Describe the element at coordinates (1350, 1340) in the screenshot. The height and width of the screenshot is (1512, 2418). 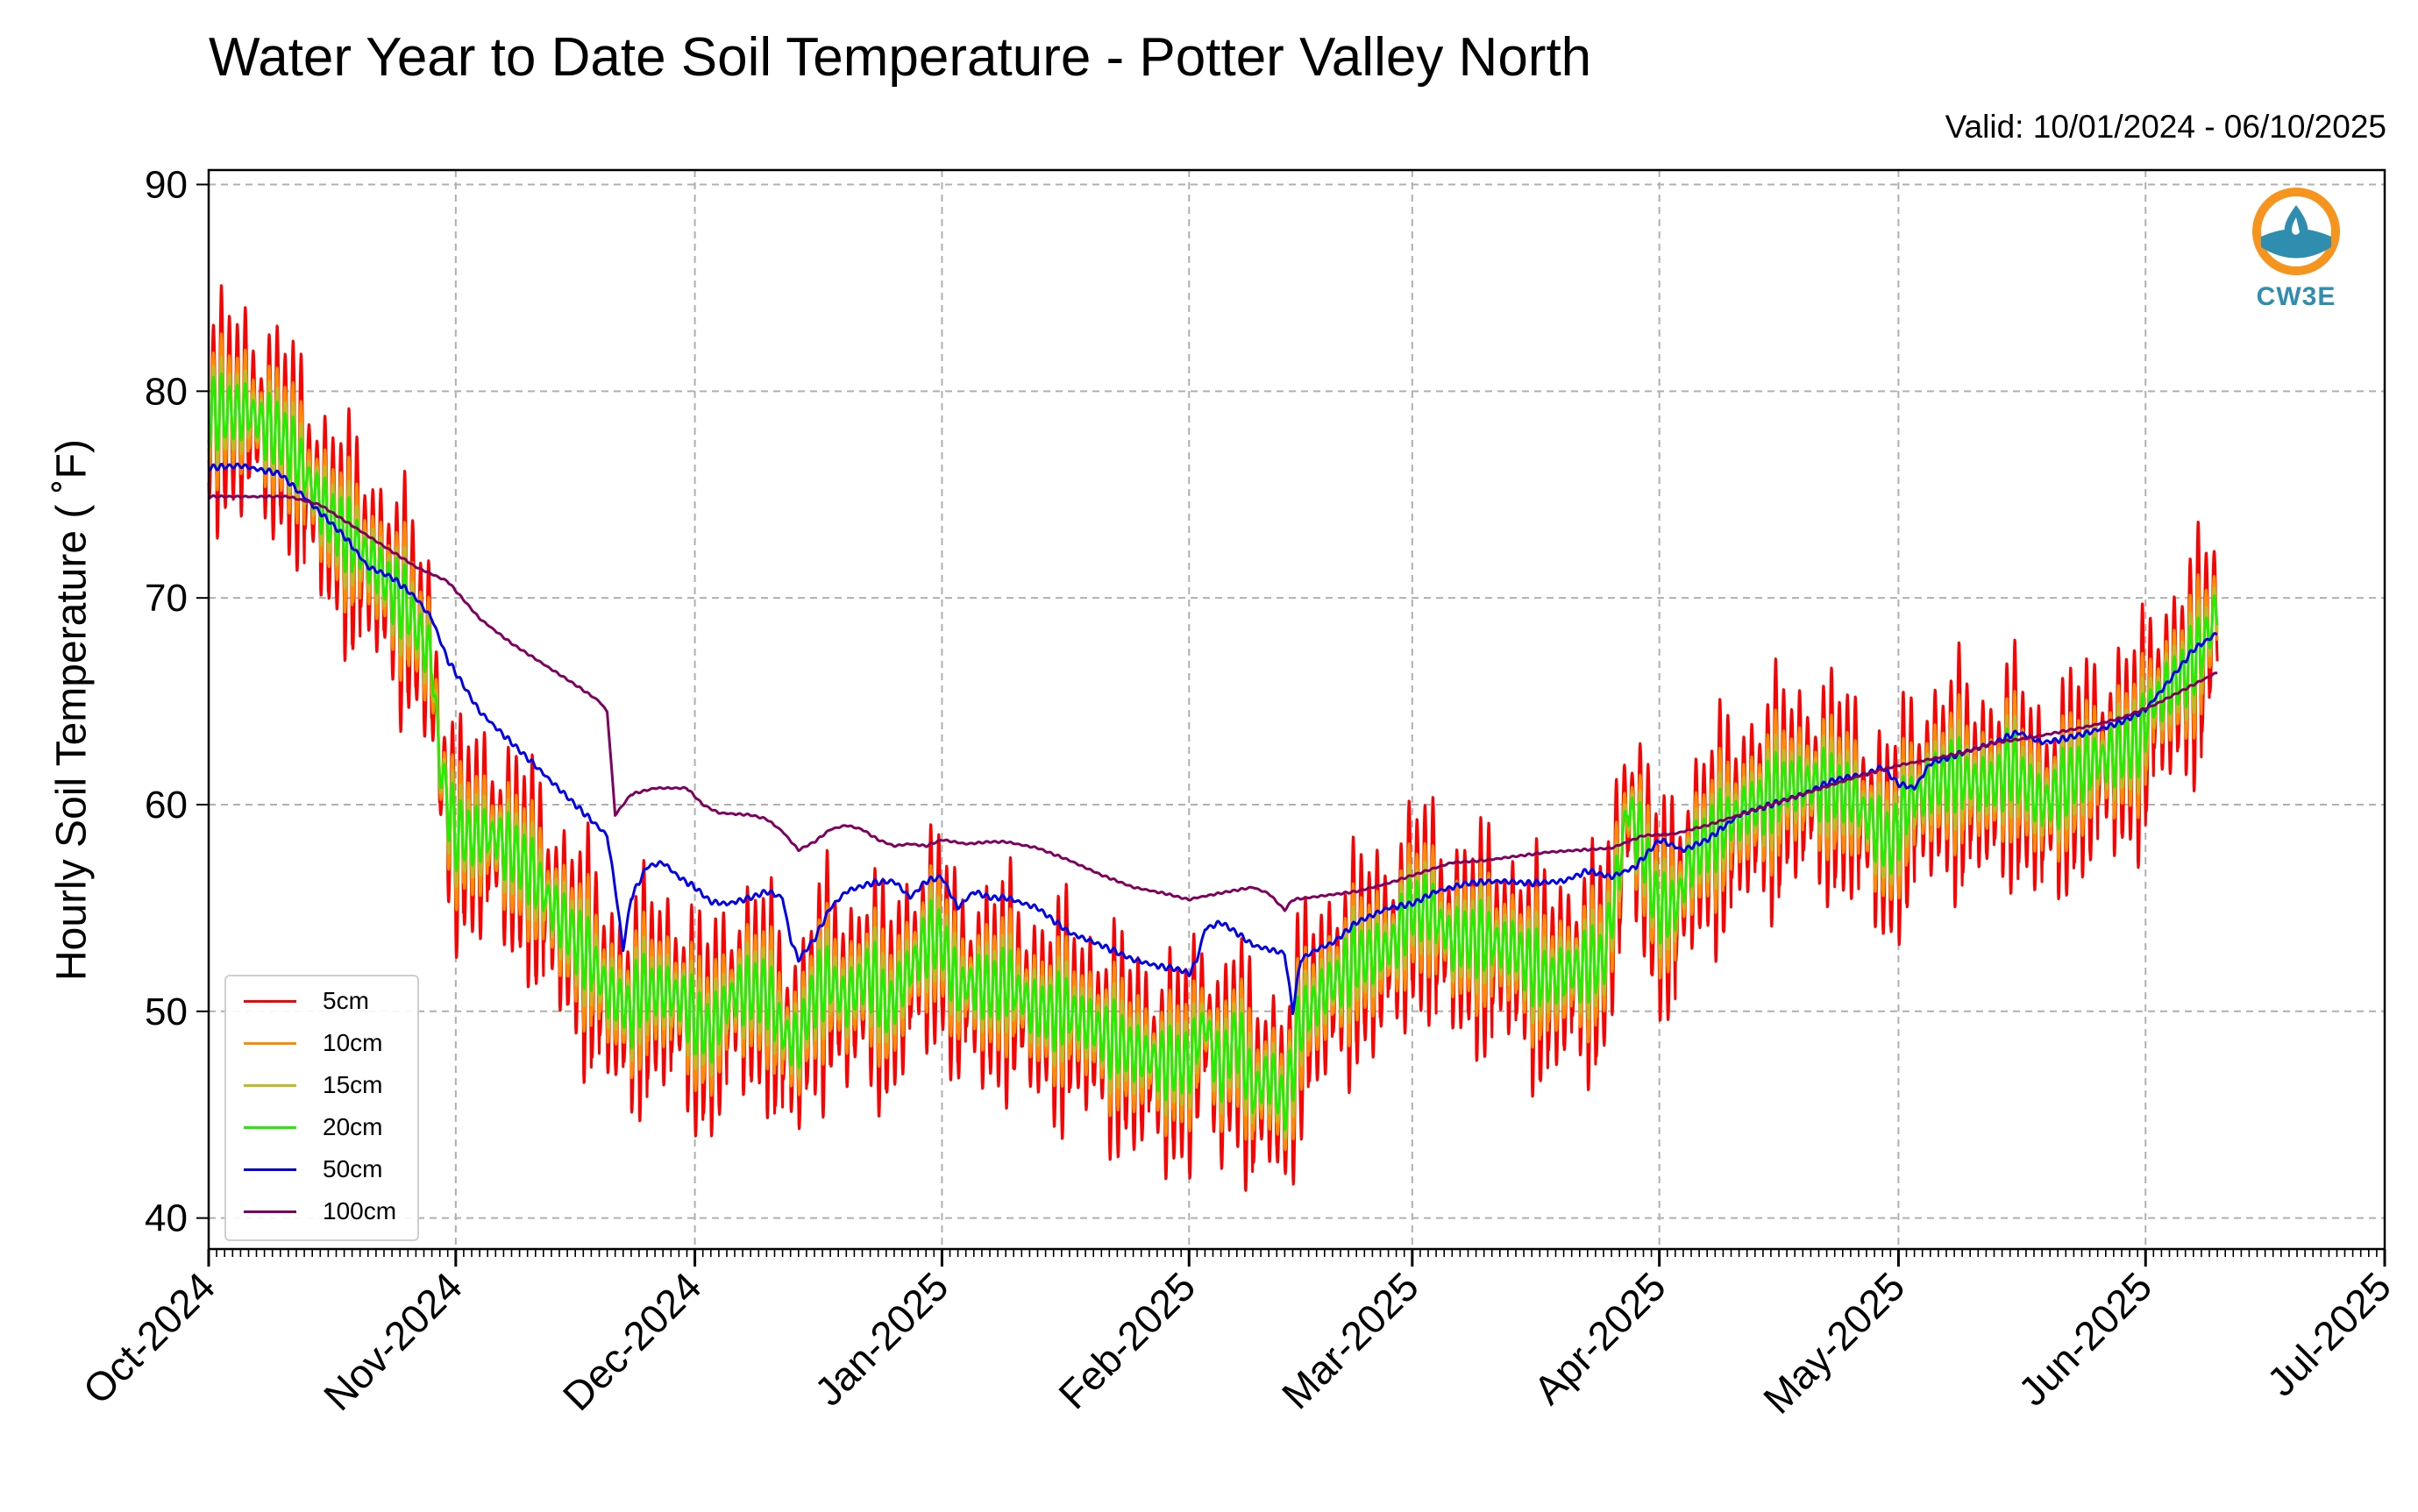
I see `x-tick-label-mar-2025: Mar-2025` at that location.